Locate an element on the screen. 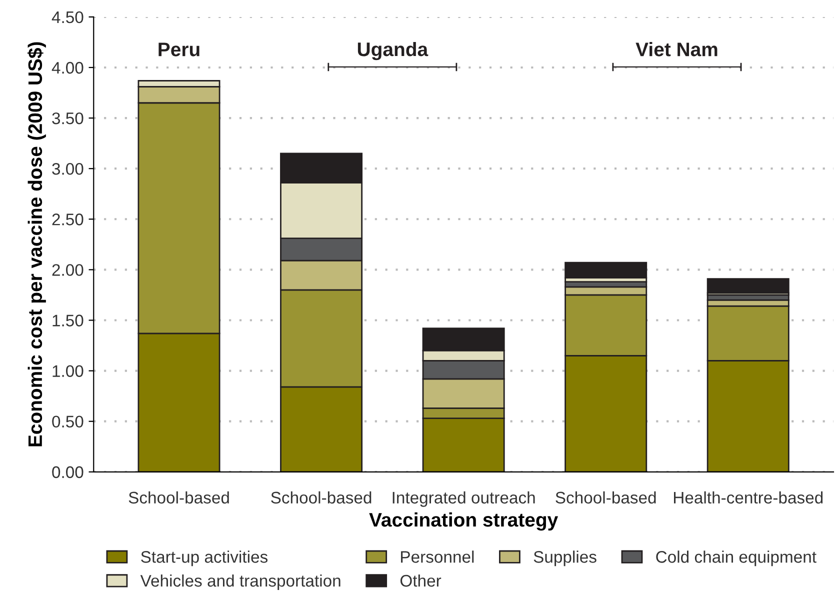 Image resolution: width=836 pixels, height=605 pixels. annotation: Peru is located at coordinates (179, 49).